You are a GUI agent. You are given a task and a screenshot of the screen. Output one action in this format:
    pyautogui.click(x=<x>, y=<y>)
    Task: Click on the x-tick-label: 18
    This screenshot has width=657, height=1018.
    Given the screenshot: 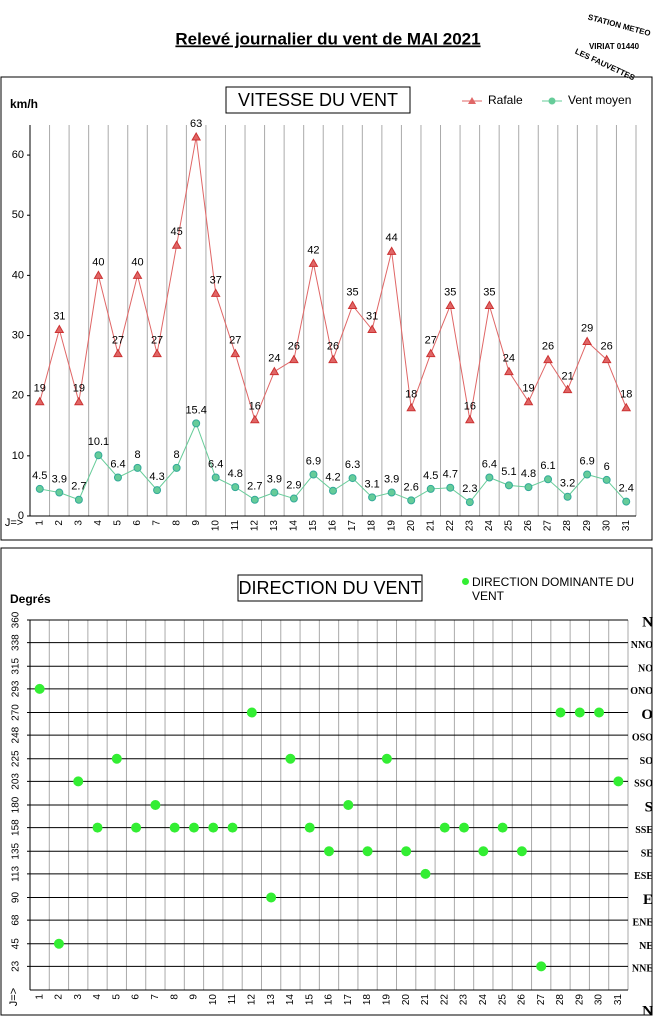 What is the action you would take?
    pyautogui.click(x=372, y=526)
    